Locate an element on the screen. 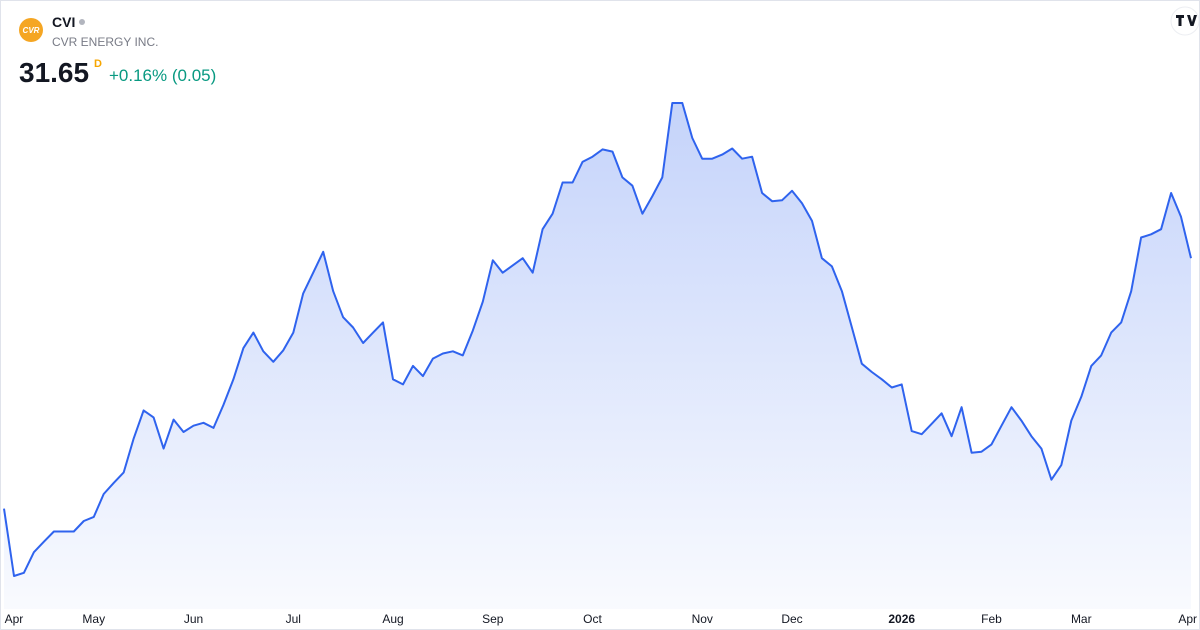 This screenshot has width=1200, height=630. tv-logo is located at coordinates (1184, 21).